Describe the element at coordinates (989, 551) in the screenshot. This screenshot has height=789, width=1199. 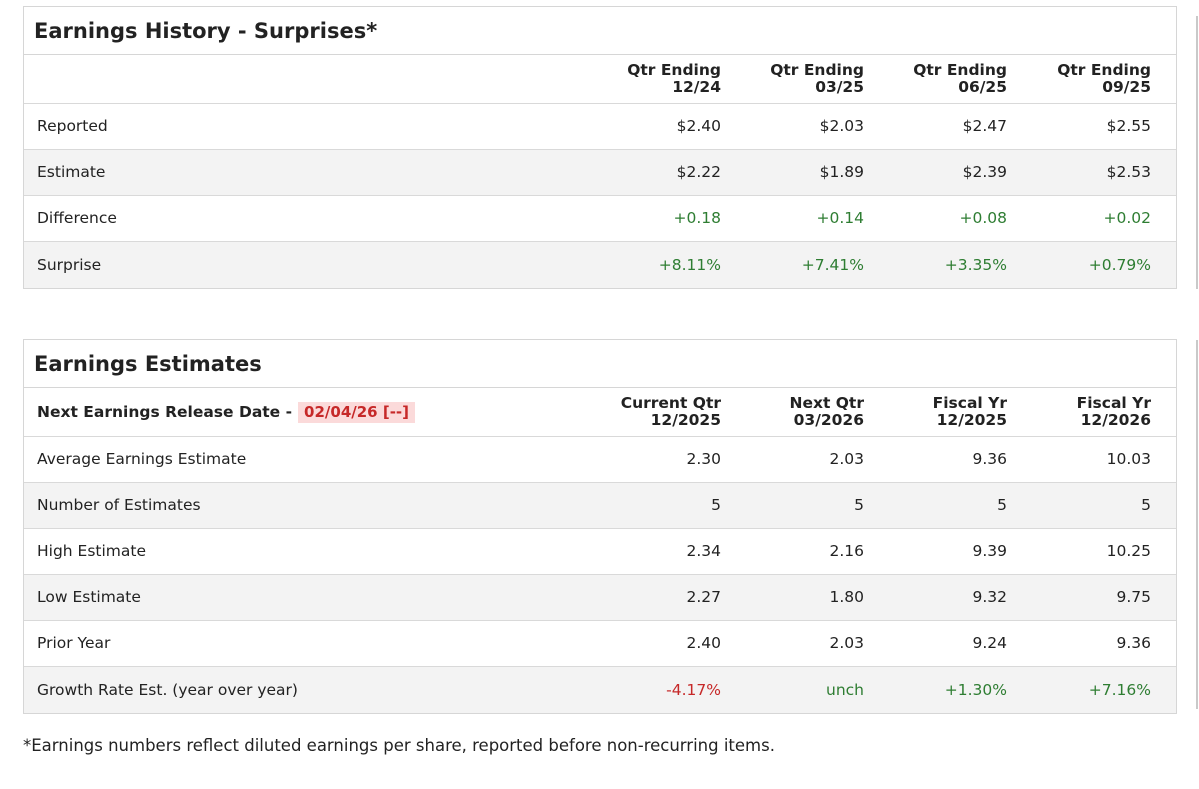
I see `table-cell: 9.39` at that location.